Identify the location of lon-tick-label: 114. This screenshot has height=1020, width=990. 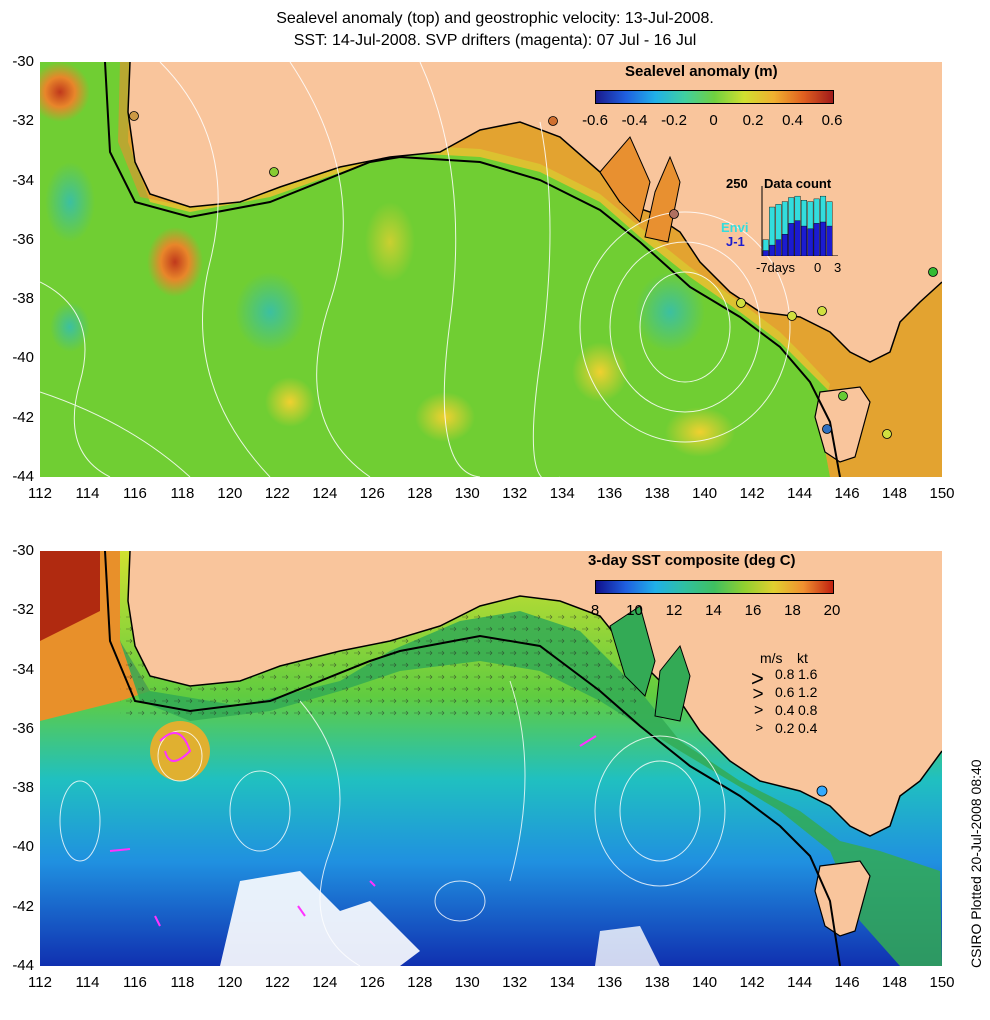
(87, 493).